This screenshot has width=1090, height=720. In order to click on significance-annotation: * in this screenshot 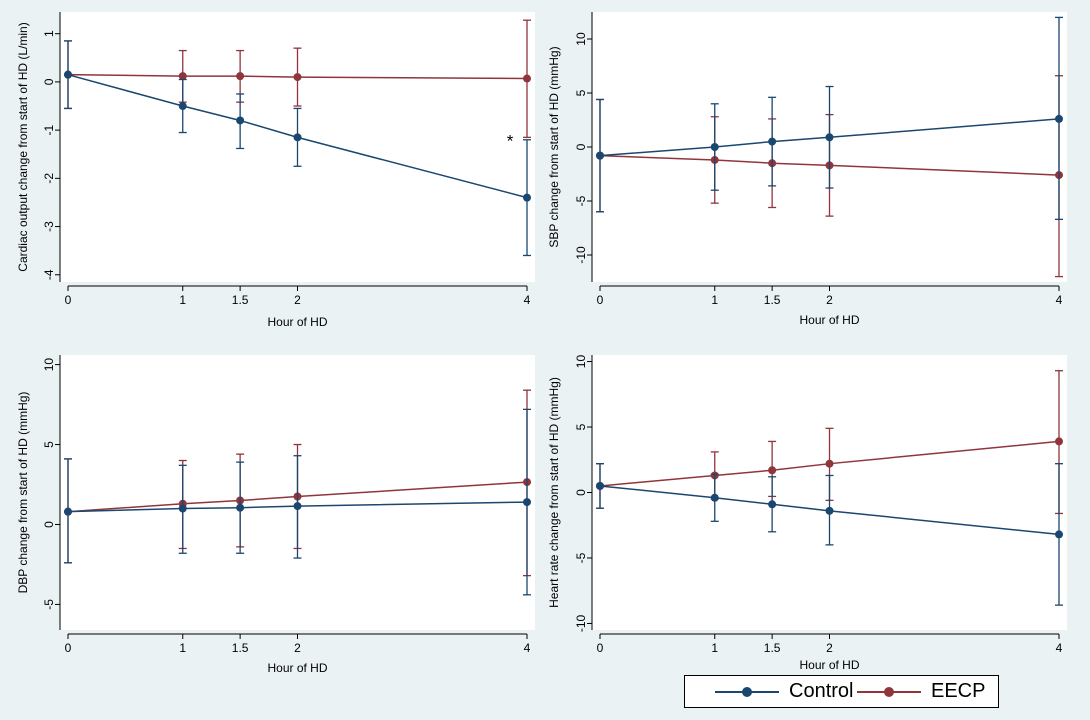, I will do `click(510, 140)`.